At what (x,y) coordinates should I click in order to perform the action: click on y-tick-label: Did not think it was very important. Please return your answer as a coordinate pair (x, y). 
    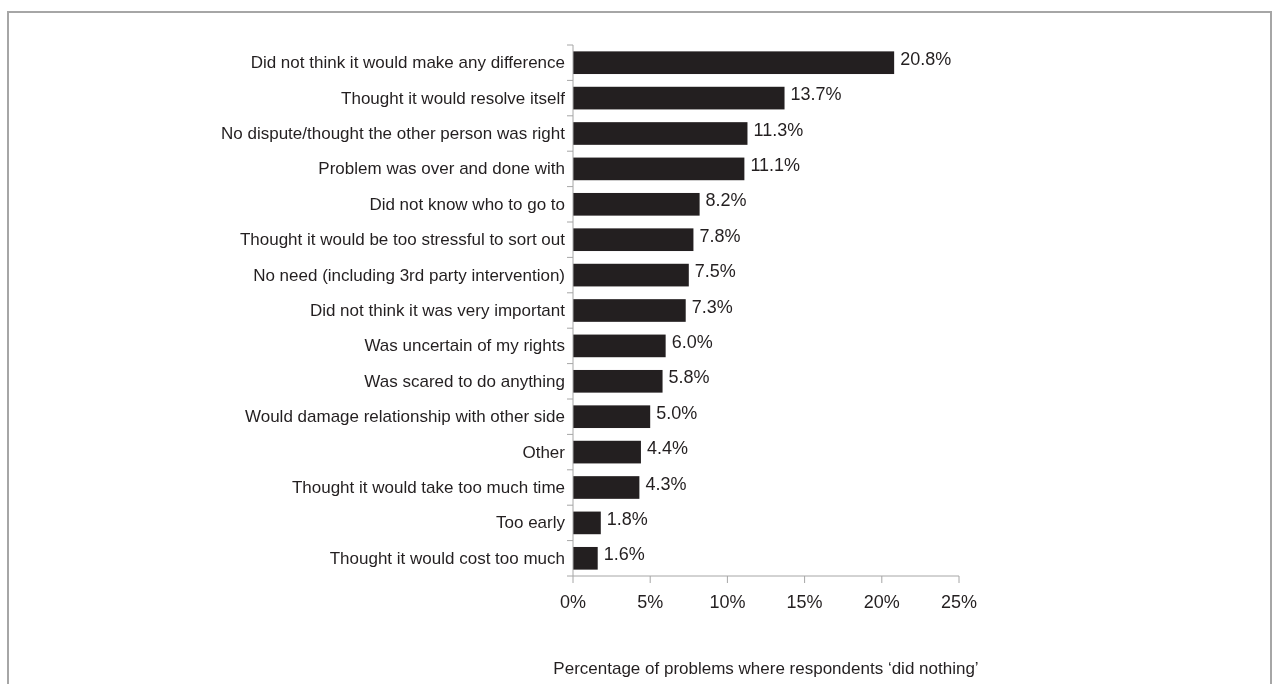
    Looking at the image, I should click on (437, 310).